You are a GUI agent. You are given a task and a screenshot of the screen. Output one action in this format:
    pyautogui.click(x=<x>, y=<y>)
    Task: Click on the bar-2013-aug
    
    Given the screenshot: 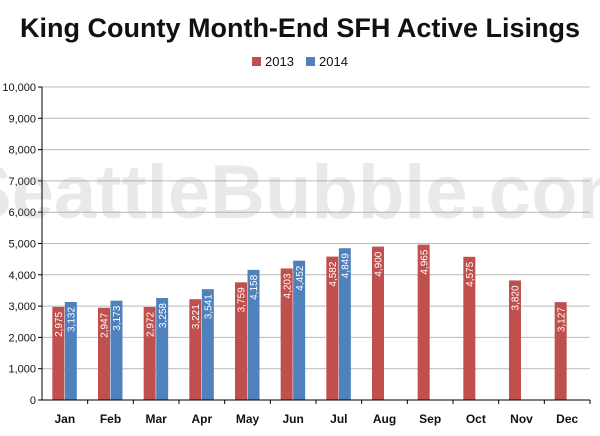 What is the action you would take?
    pyautogui.click(x=378, y=323)
    